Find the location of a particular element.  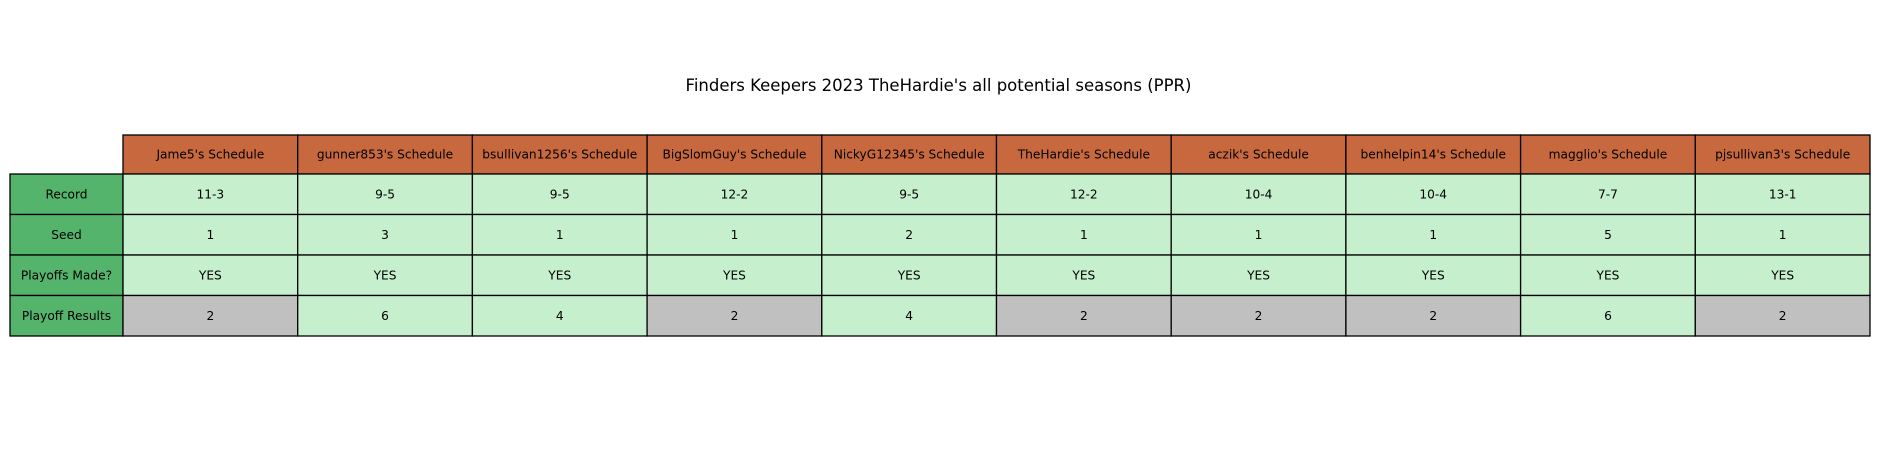

column-header-label: benhelpin14's Schedule is located at coordinates (1433, 155).